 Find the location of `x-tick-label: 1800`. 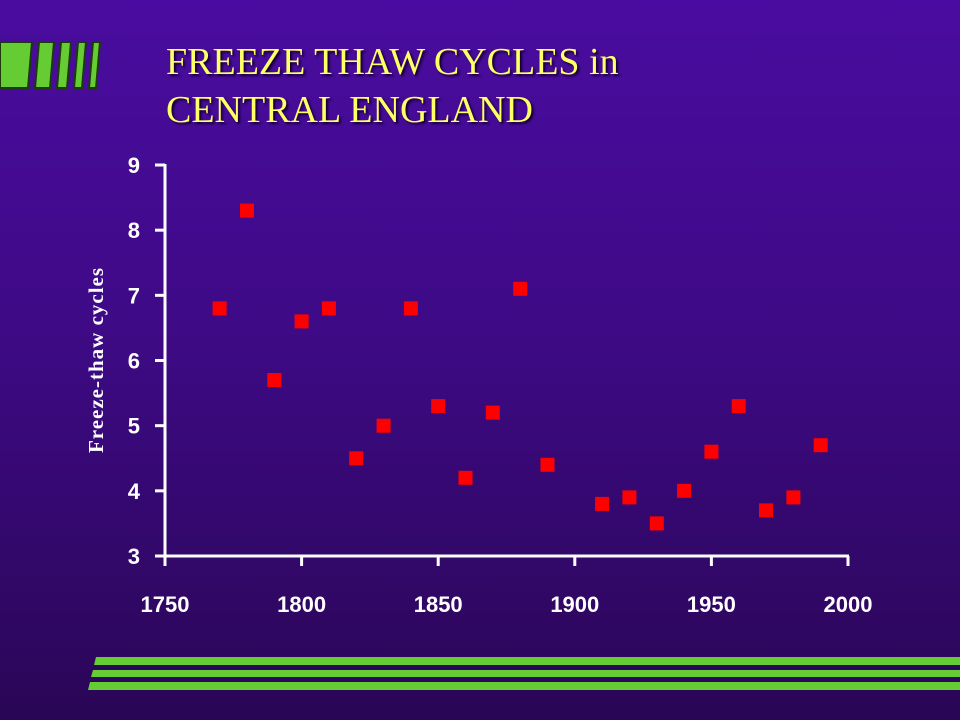

x-tick-label: 1800 is located at coordinates (301, 604).